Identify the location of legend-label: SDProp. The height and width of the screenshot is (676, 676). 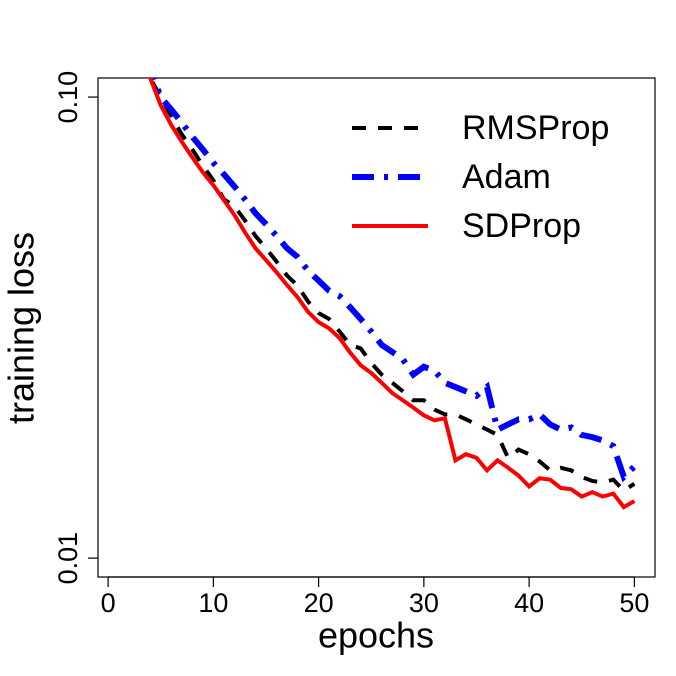
(521, 226).